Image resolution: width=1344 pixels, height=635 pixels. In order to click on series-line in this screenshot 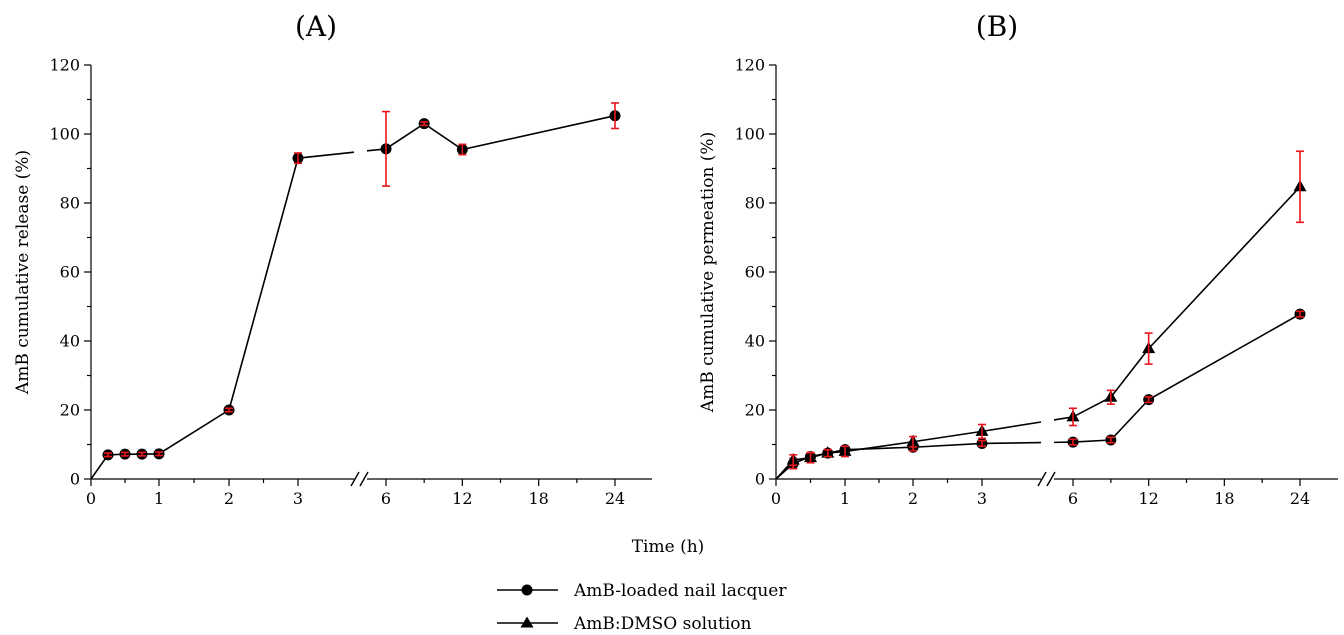, I will do `click(1038, 396)`.